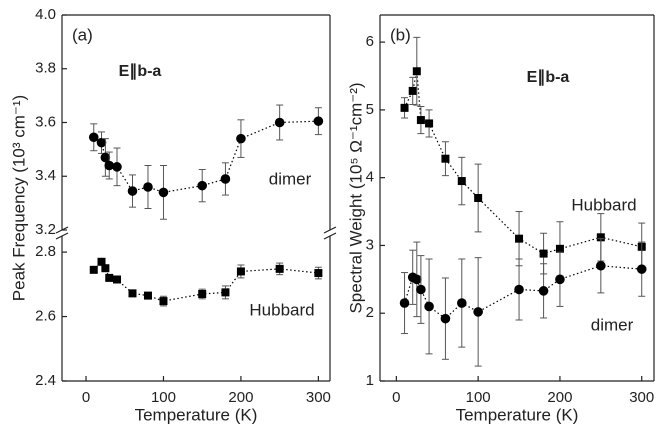 The image size is (657, 427). Describe the element at coordinates (370, 312) in the screenshot. I see `y-tick-label: 2` at that location.